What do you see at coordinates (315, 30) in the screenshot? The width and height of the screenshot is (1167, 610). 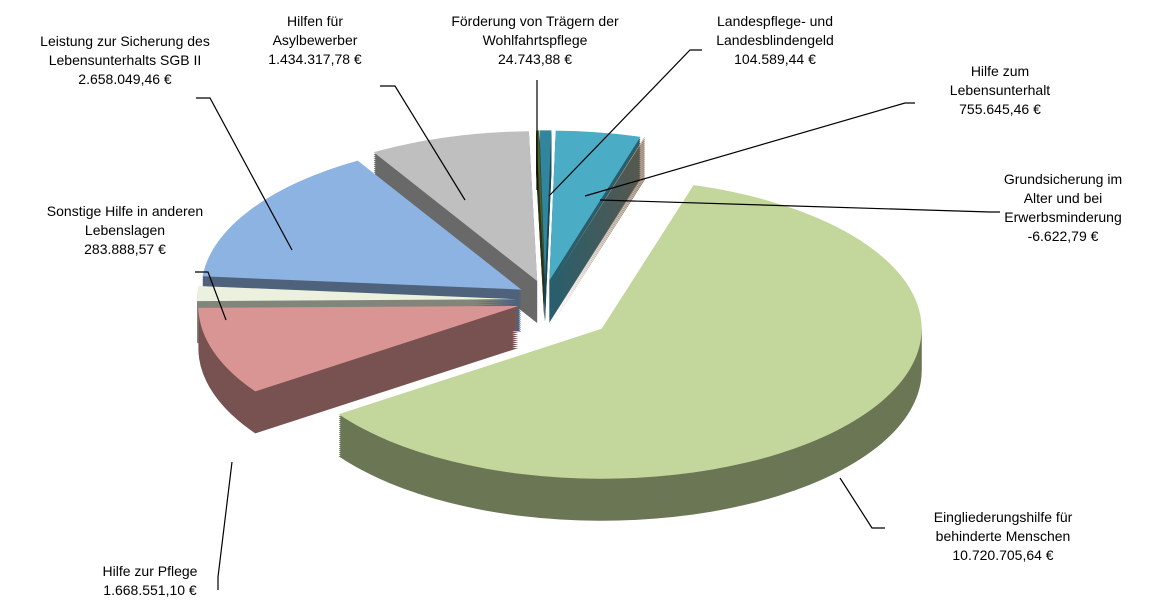 I see `category-name: Hilfen für Asylbewerber` at bounding box center [315, 30].